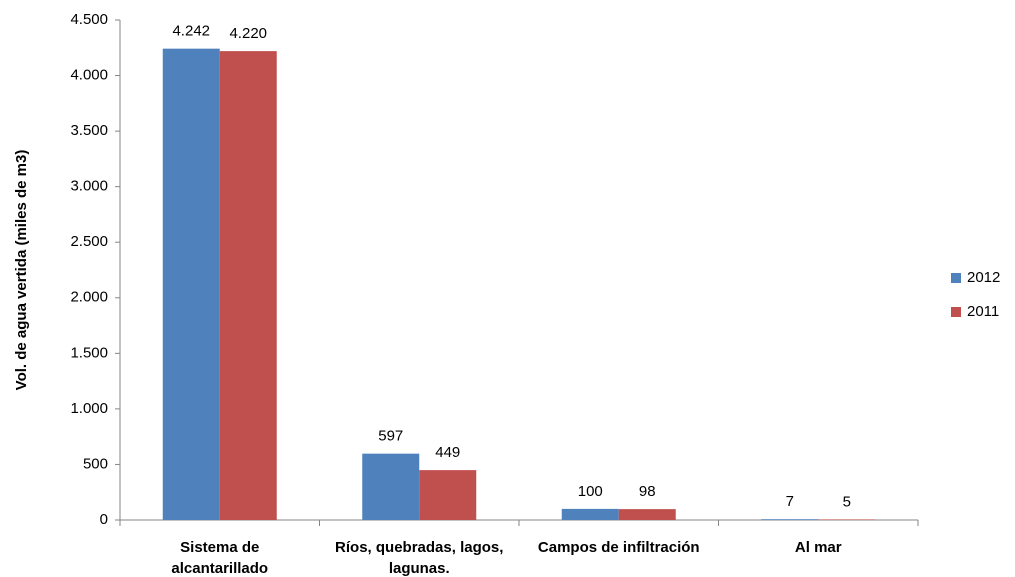 This screenshot has width=1015, height=577. What do you see at coordinates (983, 277) in the screenshot?
I see `legend-label: 2012` at bounding box center [983, 277].